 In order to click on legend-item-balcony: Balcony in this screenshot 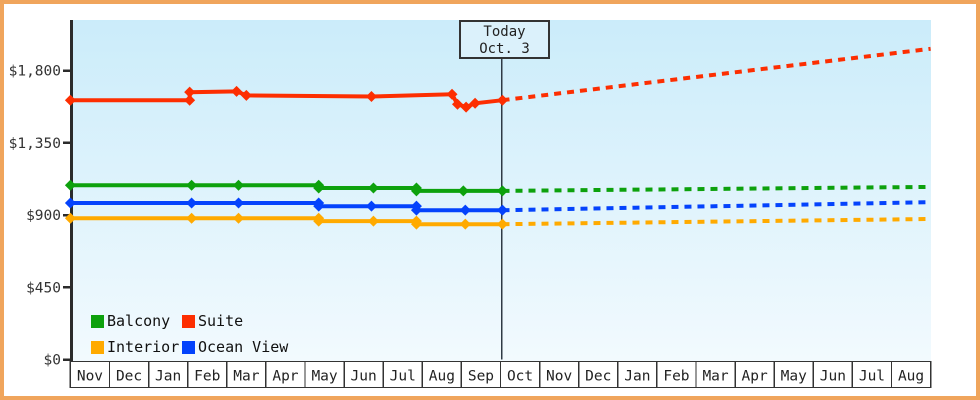, I will do `click(136, 321)`.